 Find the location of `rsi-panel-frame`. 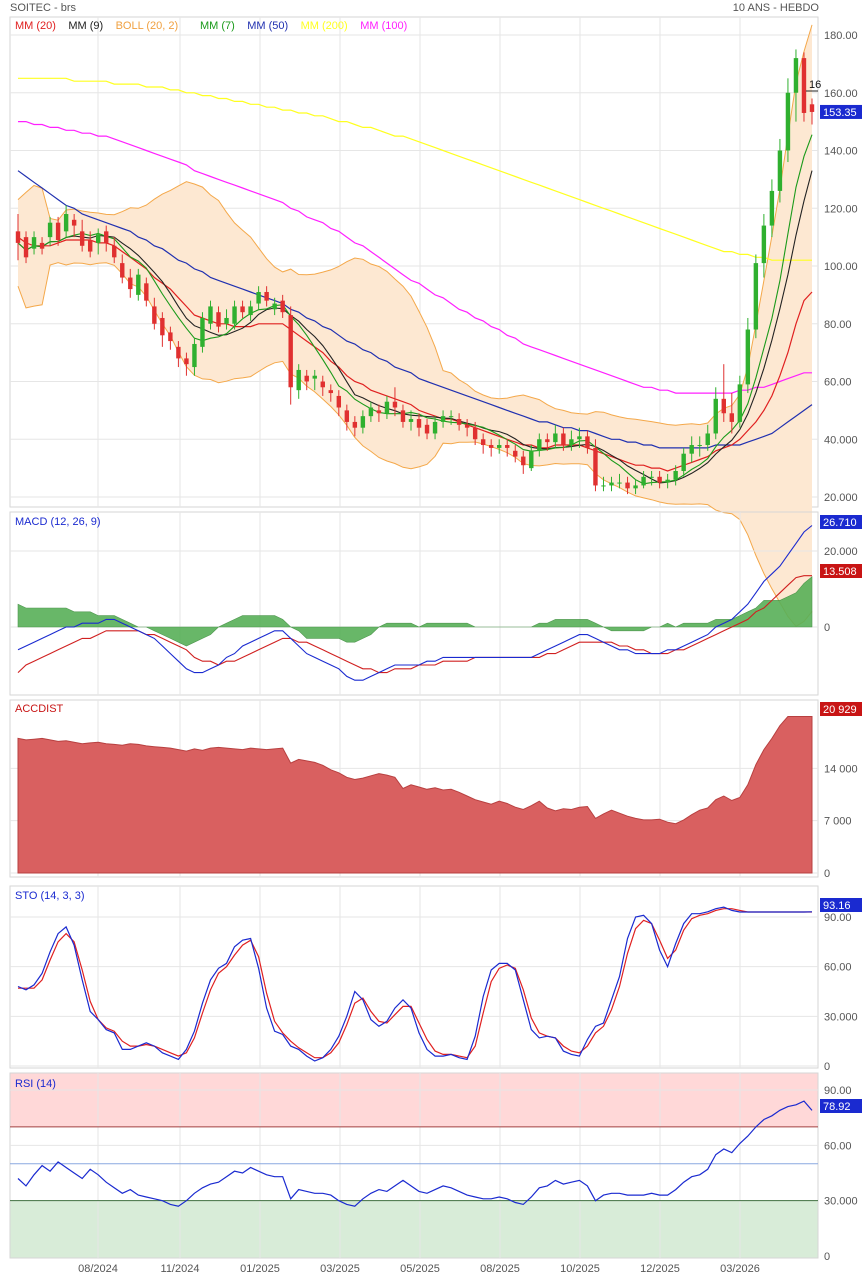

rsi-panel-frame is located at coordinates (414, 1165).